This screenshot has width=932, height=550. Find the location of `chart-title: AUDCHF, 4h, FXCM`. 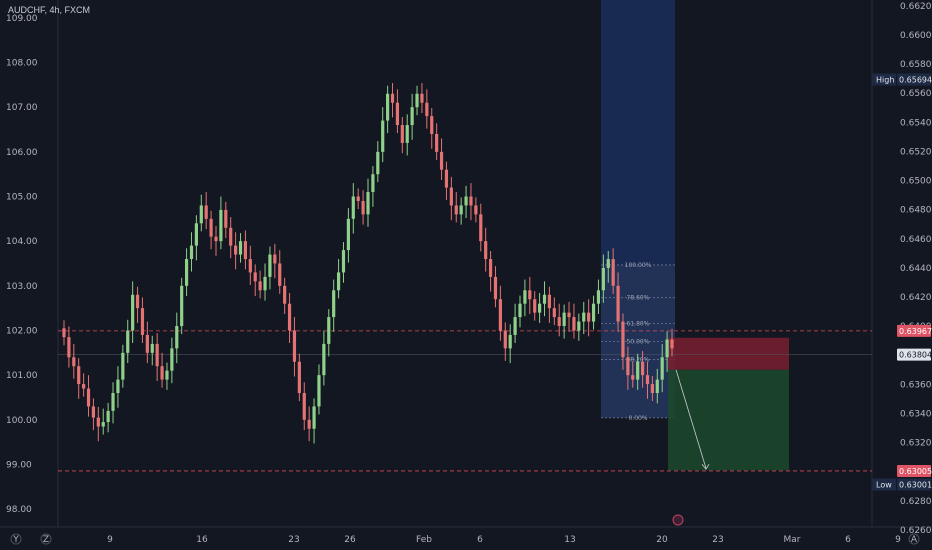

chart-title: AUDCHF, 4h, FXCM is located at coordinates (49, 10).